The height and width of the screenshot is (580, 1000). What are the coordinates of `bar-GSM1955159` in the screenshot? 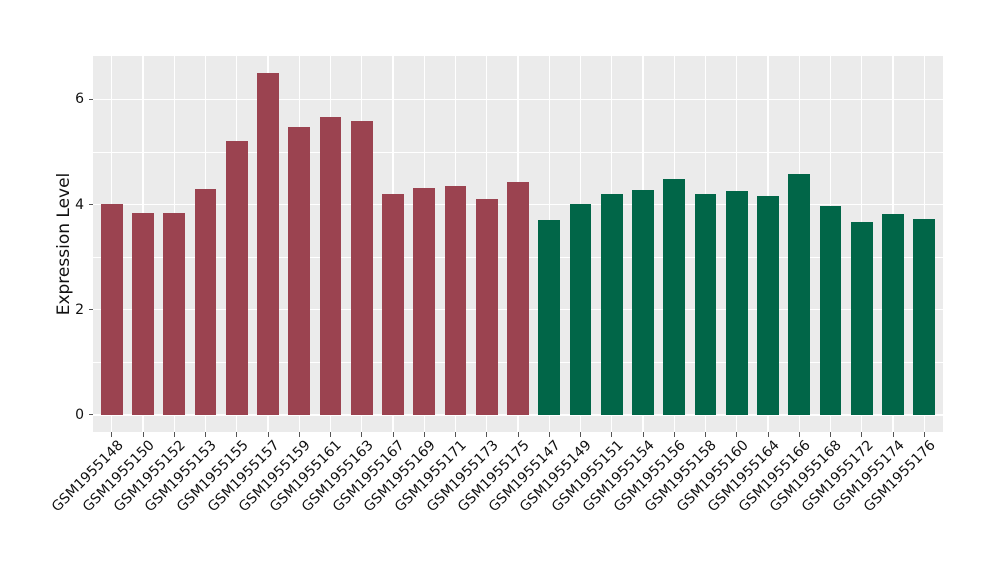 It's located at (299, 270).